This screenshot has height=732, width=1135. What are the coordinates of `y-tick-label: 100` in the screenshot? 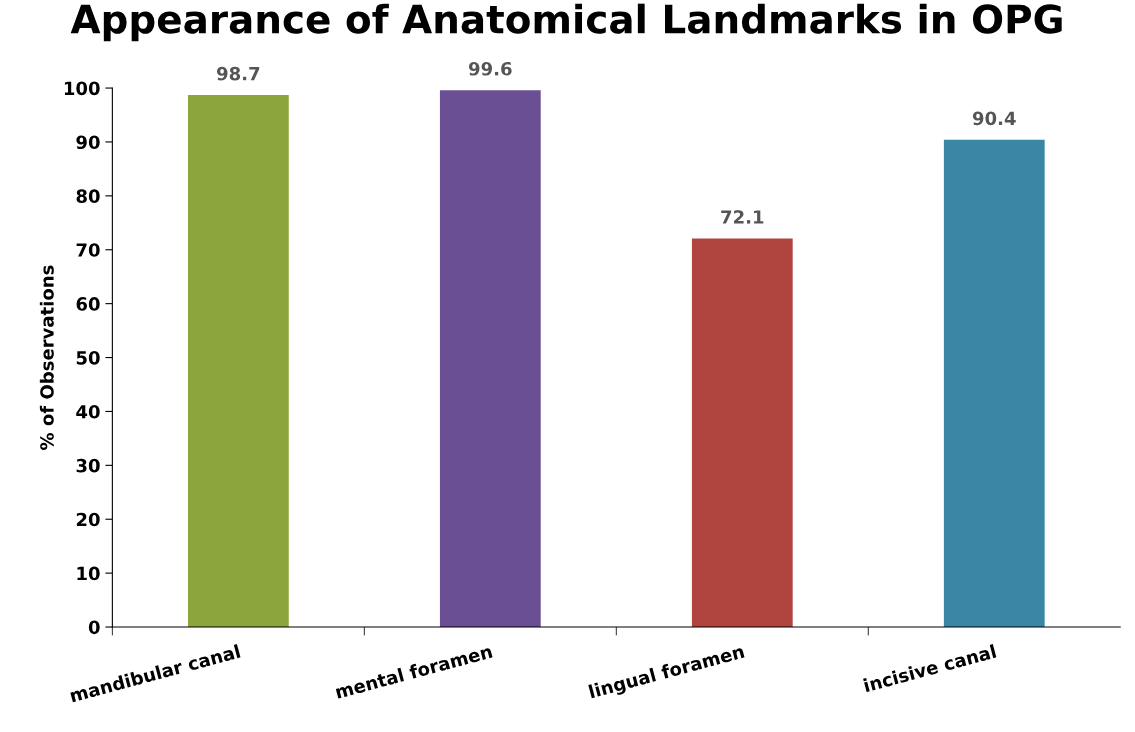 It's located at (82, 88).